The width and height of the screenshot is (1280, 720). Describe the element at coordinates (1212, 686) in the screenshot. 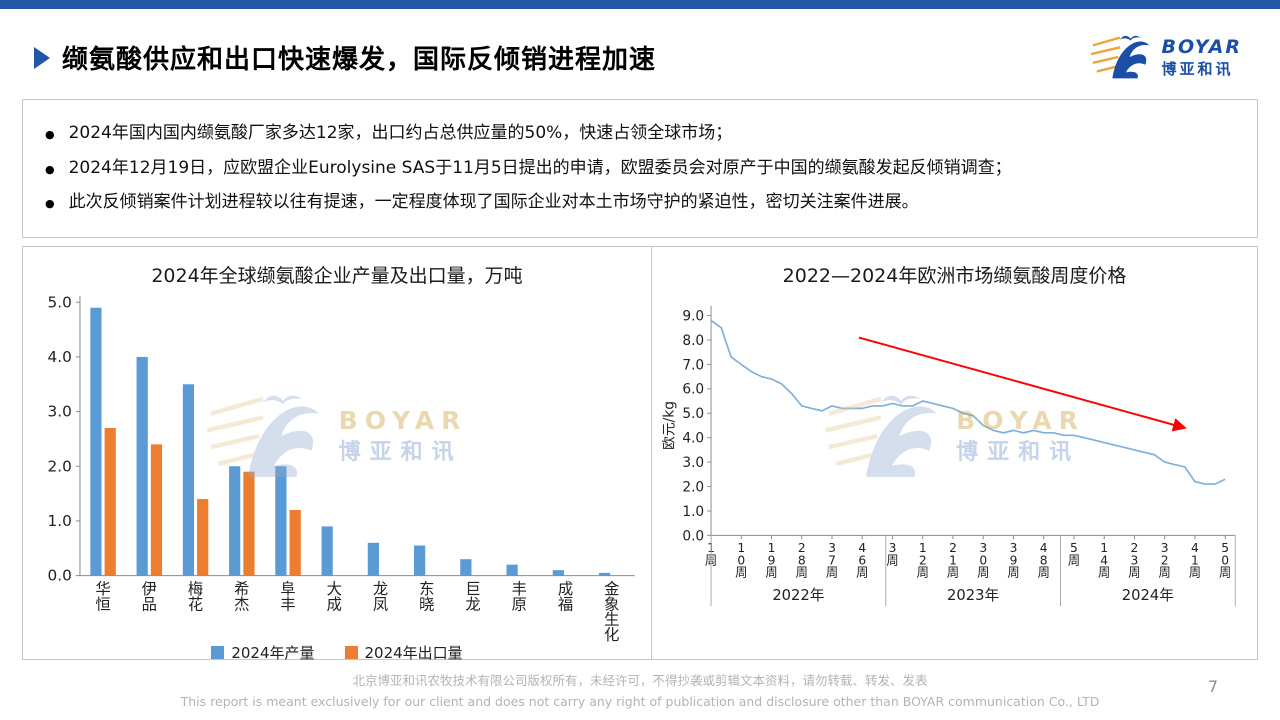

I see `page-number: 7` at that location.